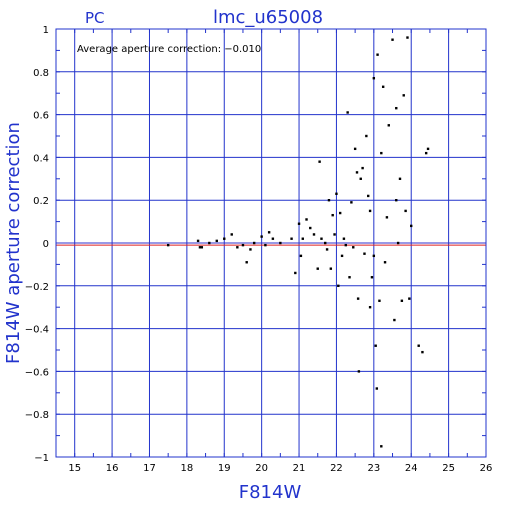 The image size is (512, 512). I want to click on reference-lines, so click(271, 244).